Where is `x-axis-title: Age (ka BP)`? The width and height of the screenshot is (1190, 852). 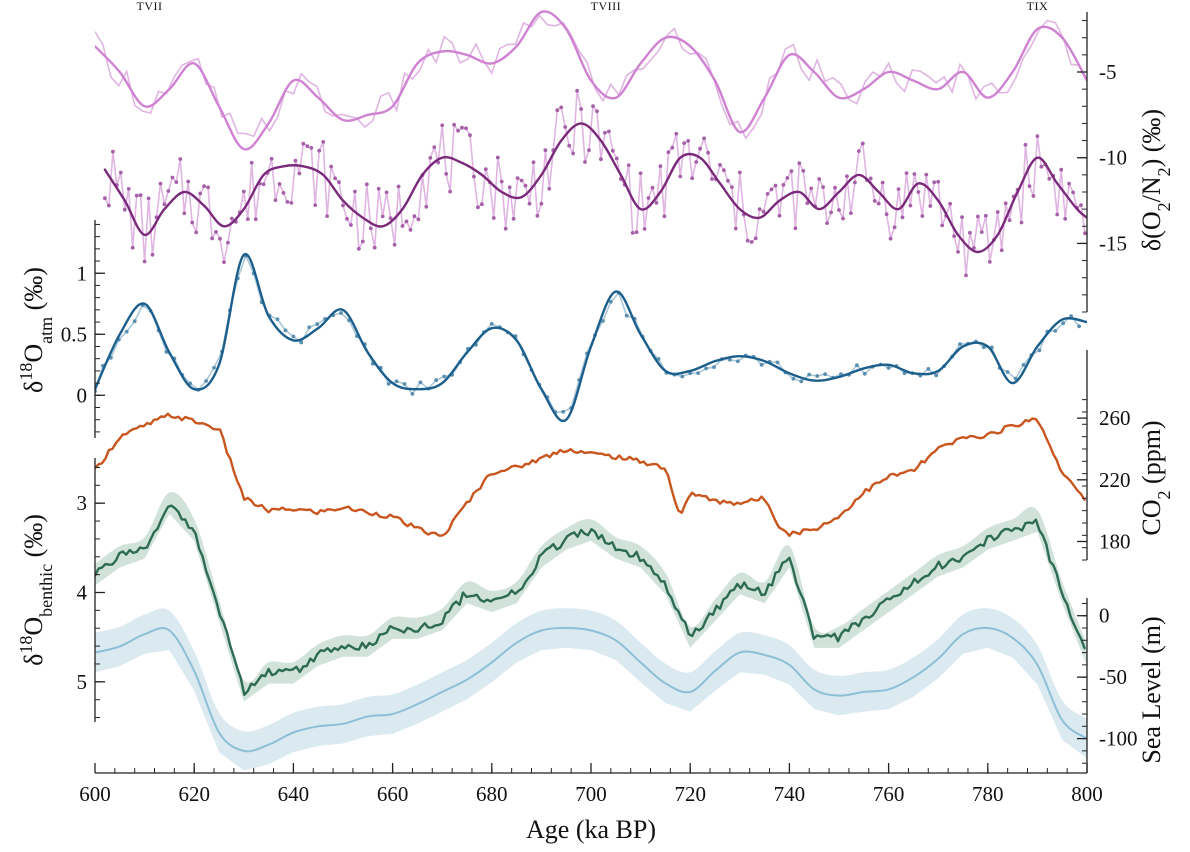 x-axis-title: Age (ka BP) is located at coordinates (591, 829).